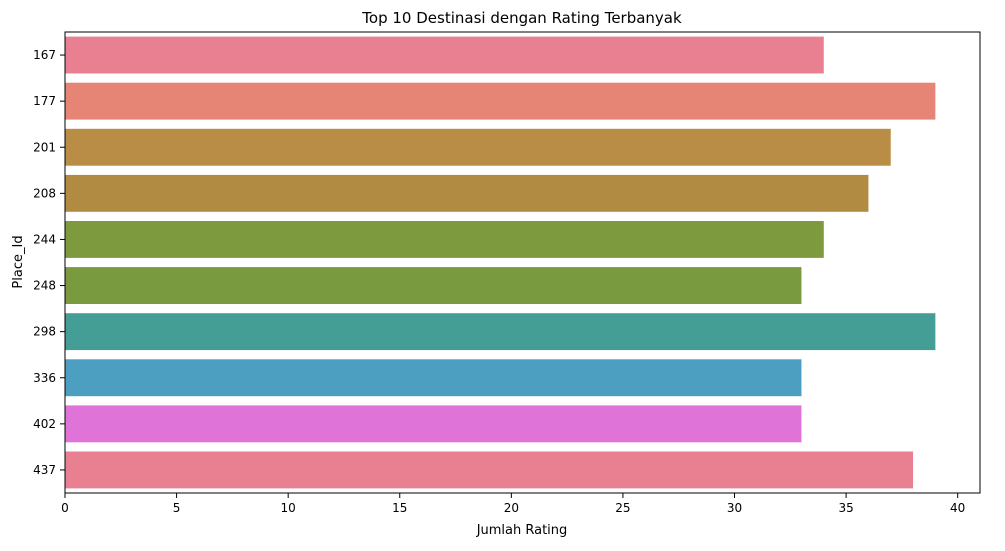 The image size is (1005, 551). I want to click on x-axis-ticks: 0 5 10 15 20 25 30 35 40, so click(513, 504).